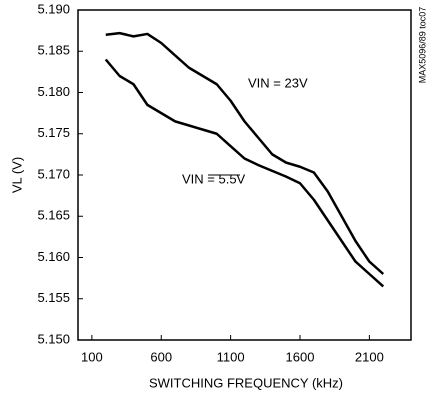 This screenshot has height=402, width=430. I want to click on y-tick-label: 5.175, so click(53, 132).